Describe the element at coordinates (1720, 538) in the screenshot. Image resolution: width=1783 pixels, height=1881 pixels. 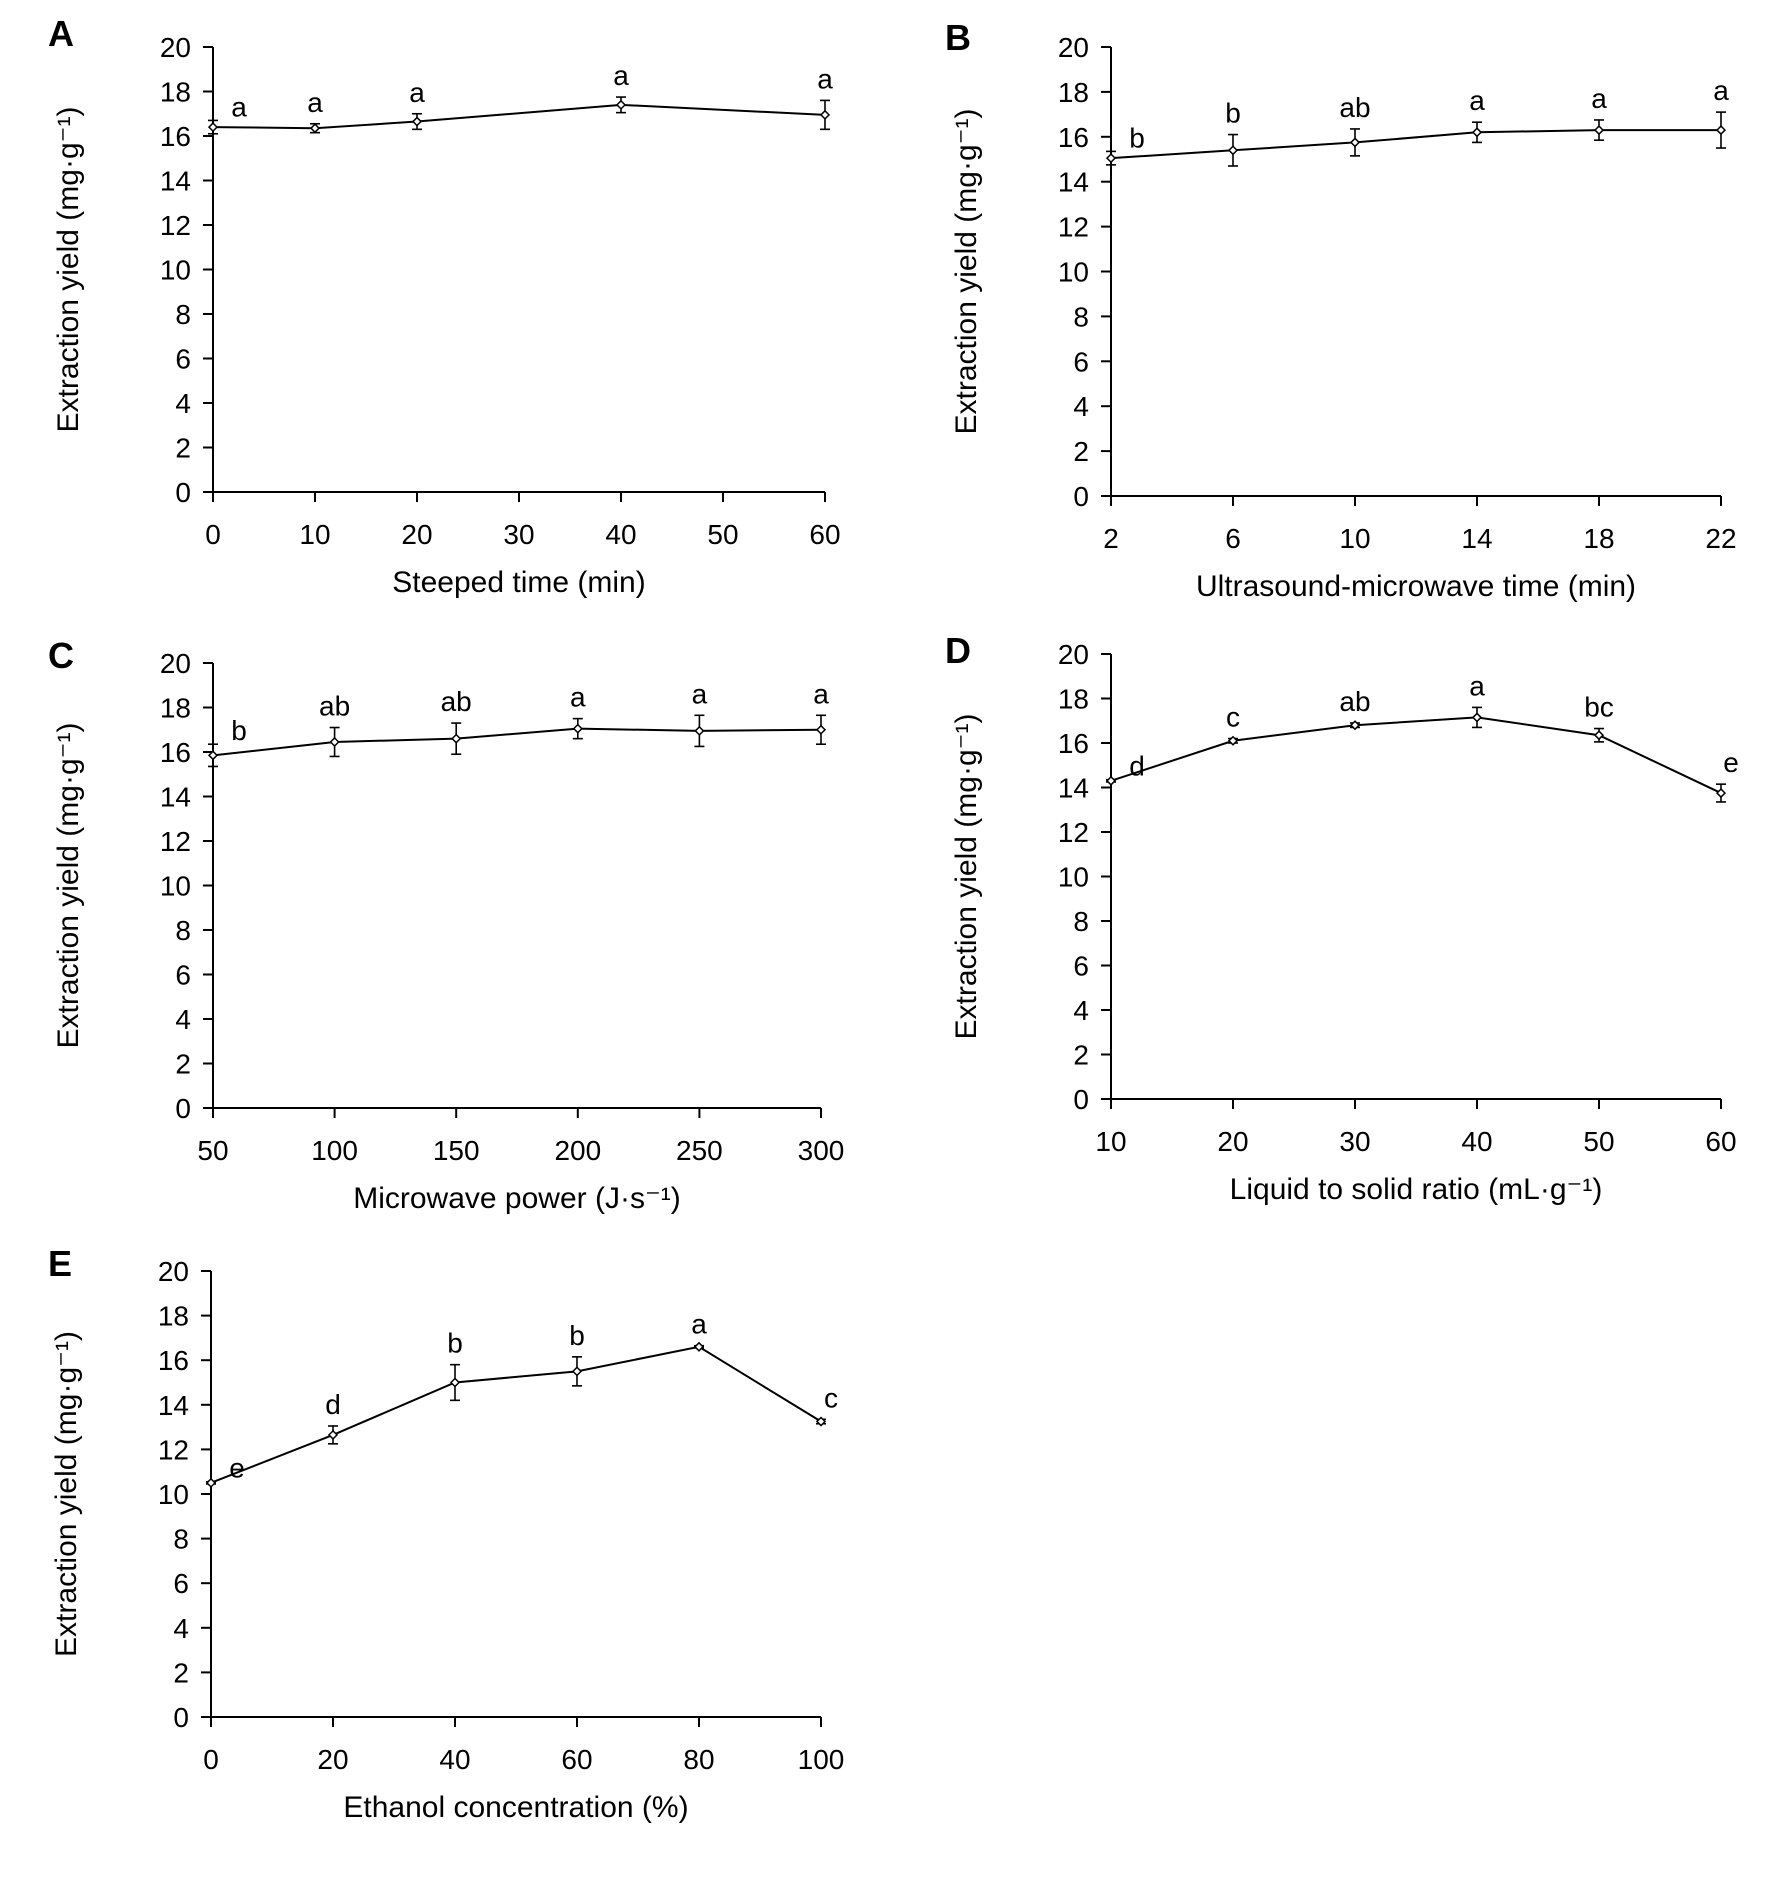
I see `x-tick-label: 22` at that location.